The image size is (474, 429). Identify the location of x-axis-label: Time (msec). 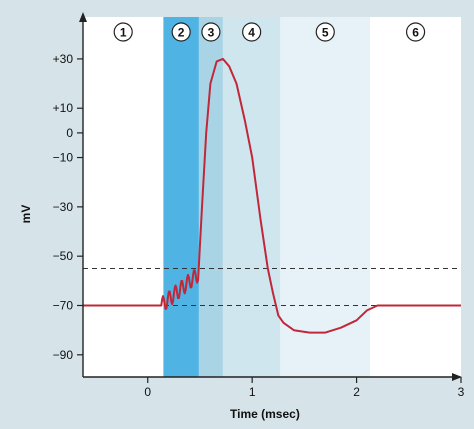
(265, 414).